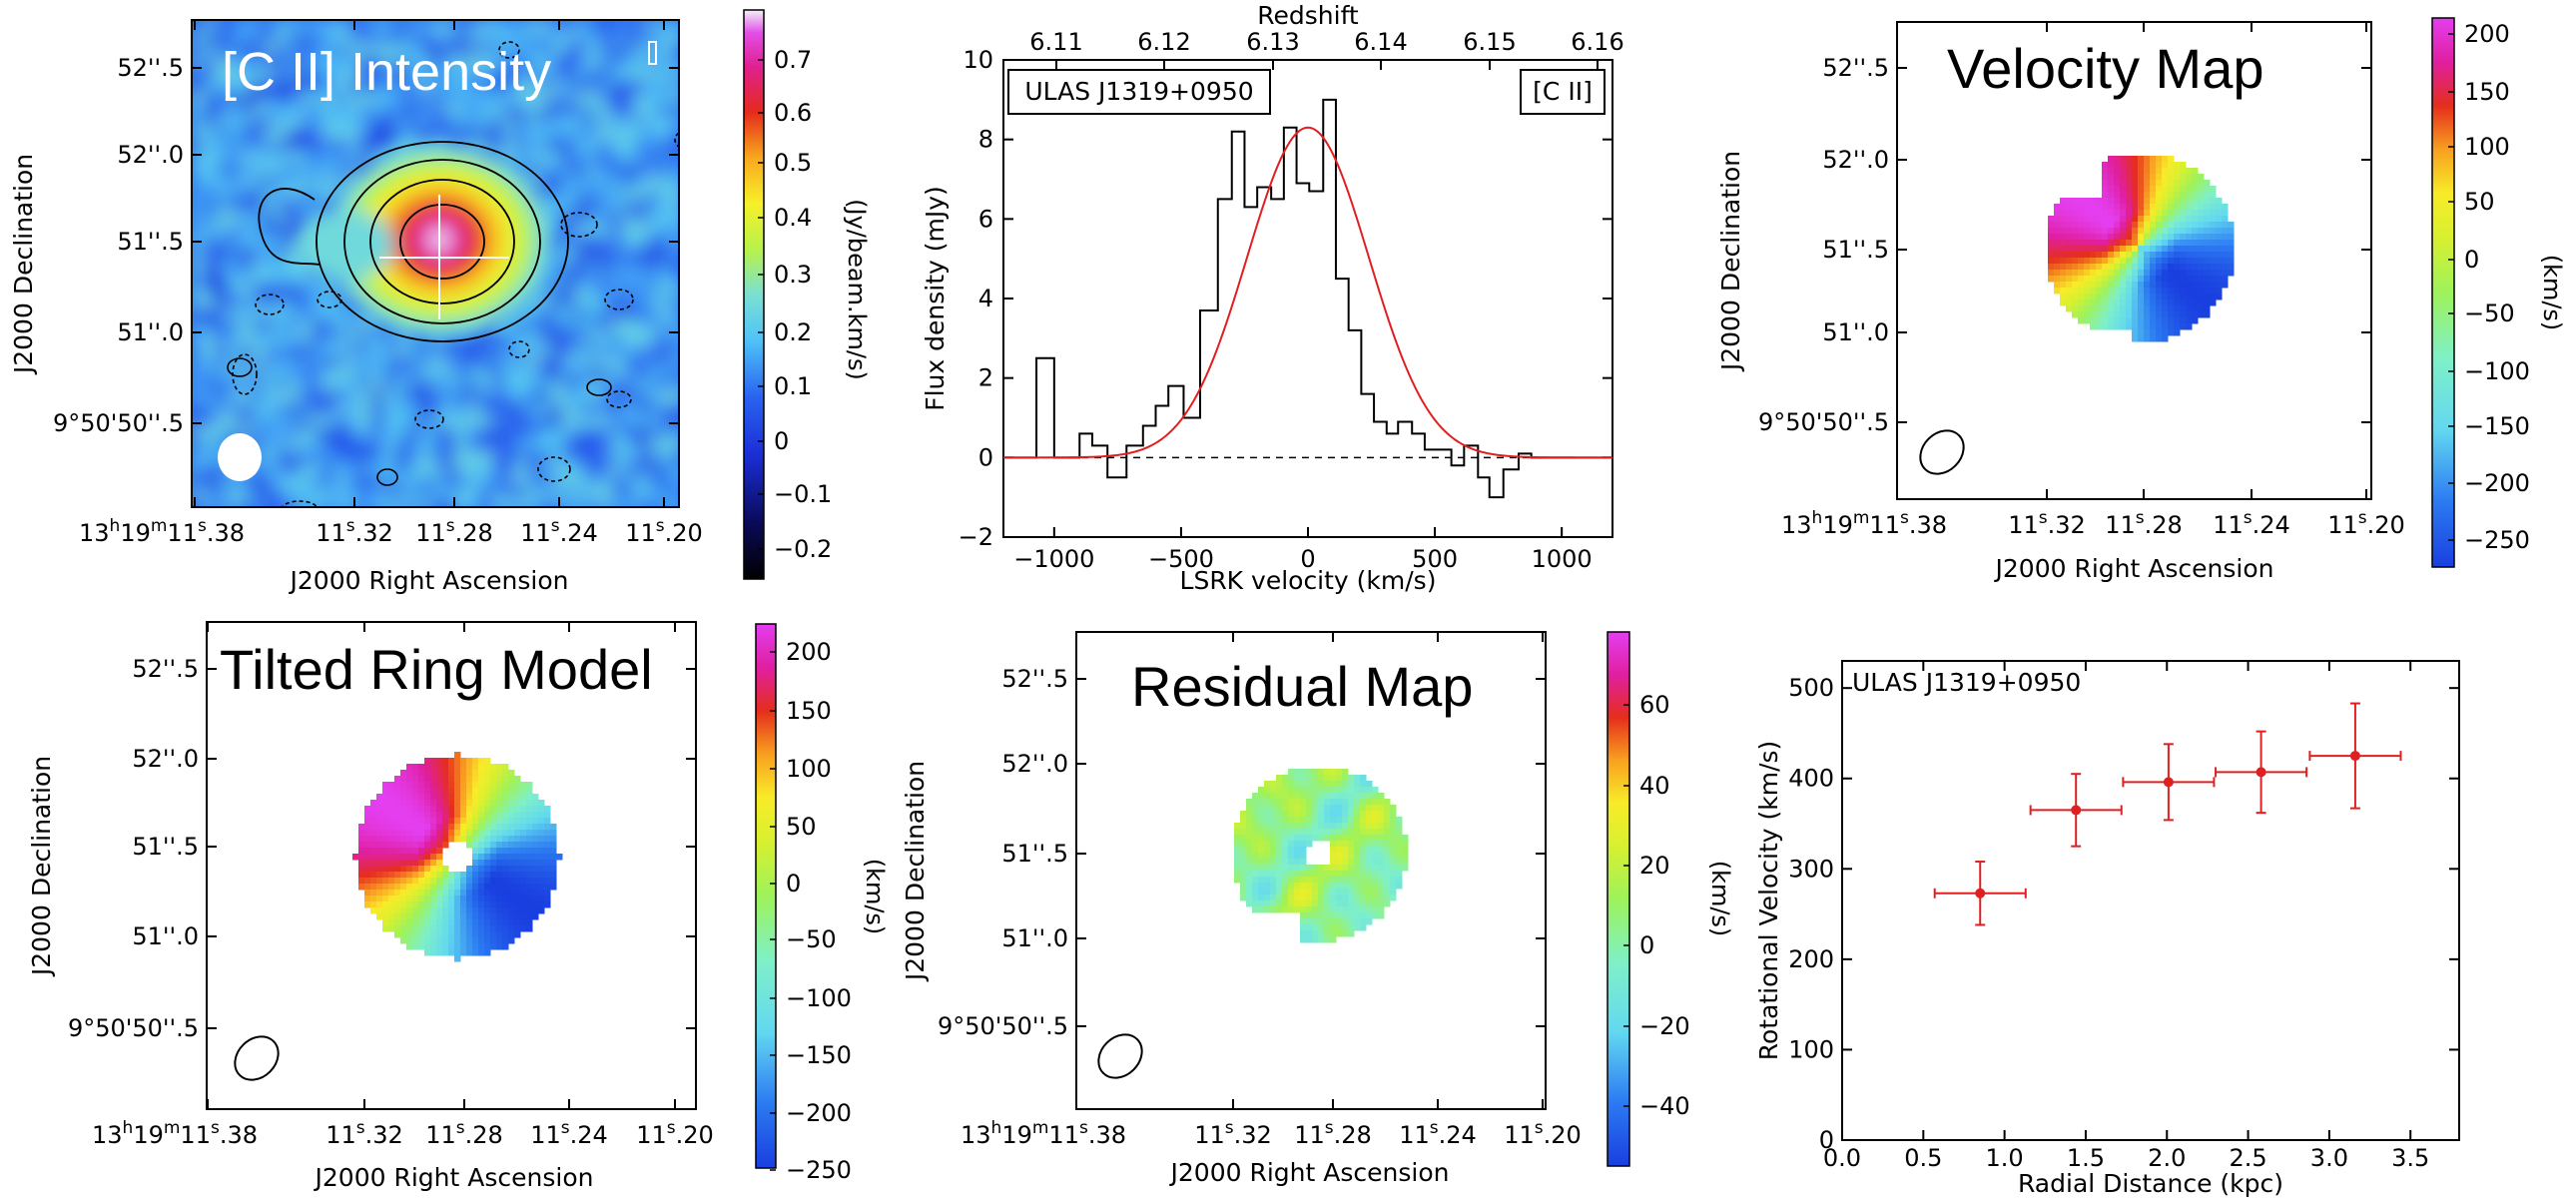  What do you see at coordinates (165, 759) in the screenshot?
I see `dec-tick-label: 52''.0` at bounding box center [165, 759].